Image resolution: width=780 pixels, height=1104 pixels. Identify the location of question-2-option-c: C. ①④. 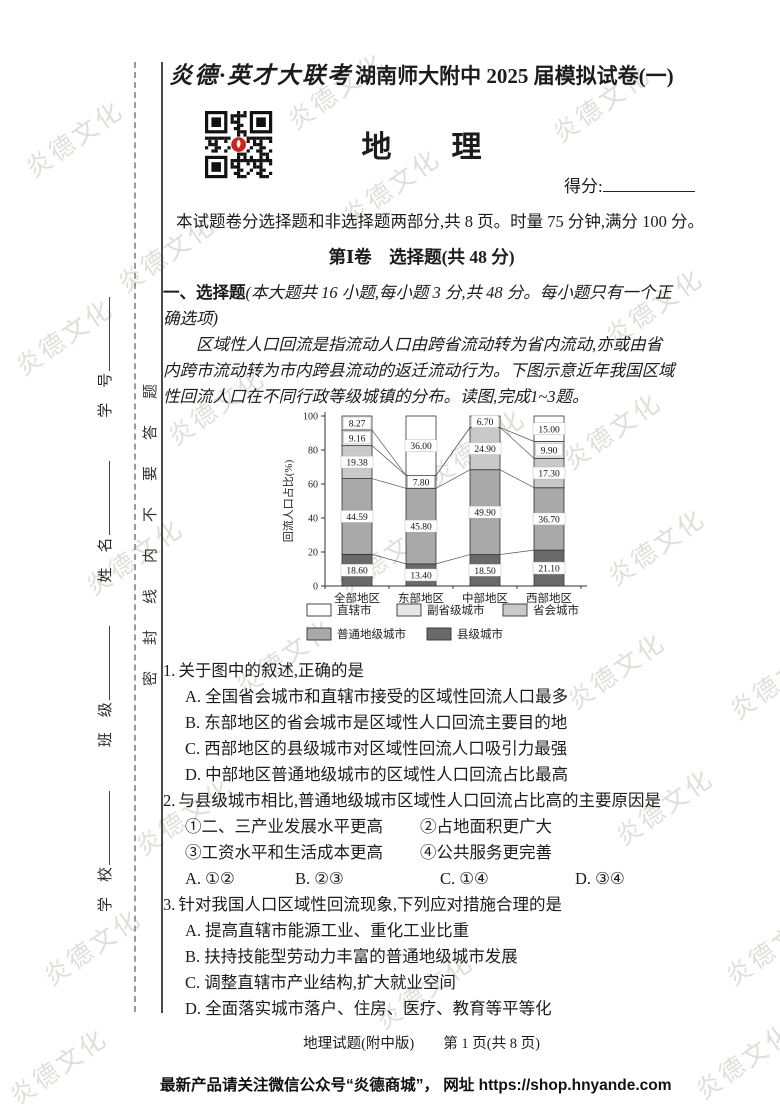
(464, 878).